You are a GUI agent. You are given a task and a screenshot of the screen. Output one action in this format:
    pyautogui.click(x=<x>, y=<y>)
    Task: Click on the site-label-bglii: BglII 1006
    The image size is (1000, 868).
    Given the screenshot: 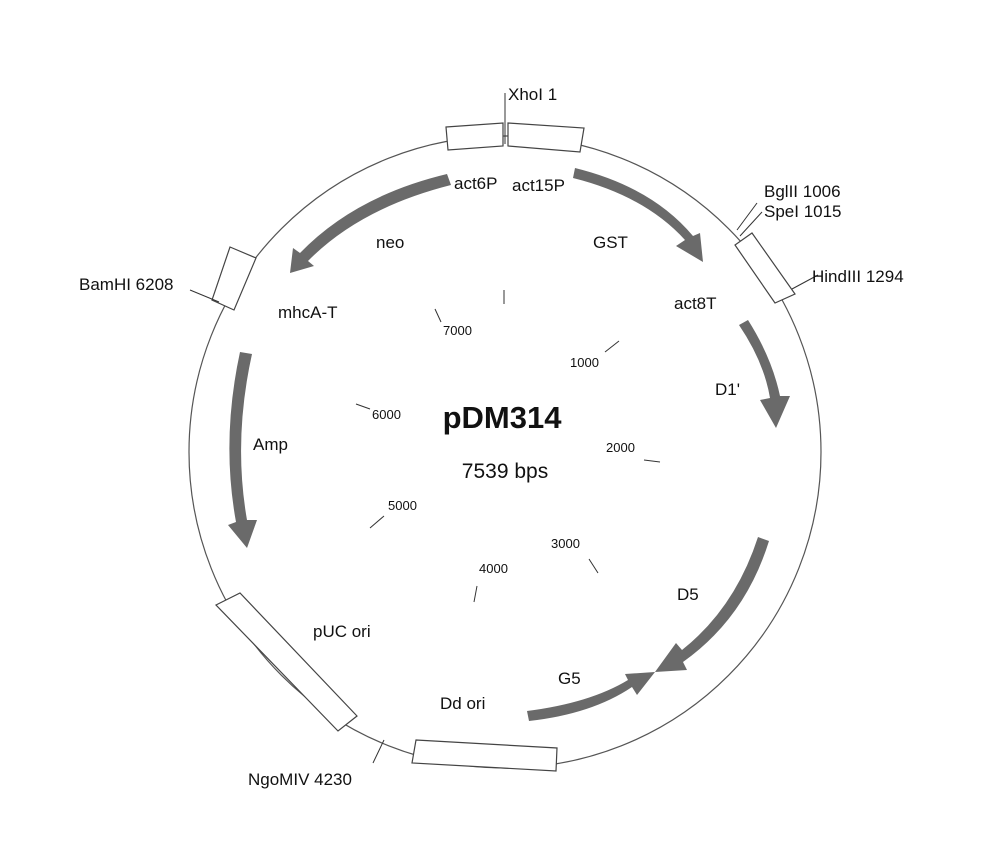 What is the action you would take?
    pyautogui.click(x=802, y=191)
    